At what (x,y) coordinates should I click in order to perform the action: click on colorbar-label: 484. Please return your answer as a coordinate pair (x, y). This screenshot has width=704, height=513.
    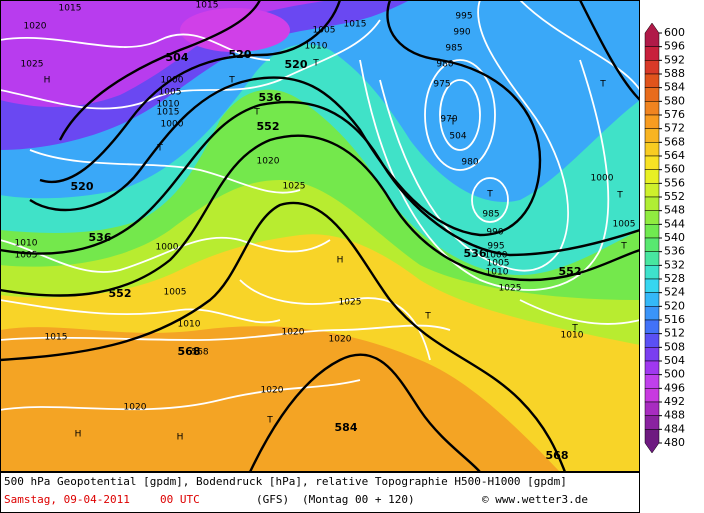
    Looking at the image, I should click on (674, 428).